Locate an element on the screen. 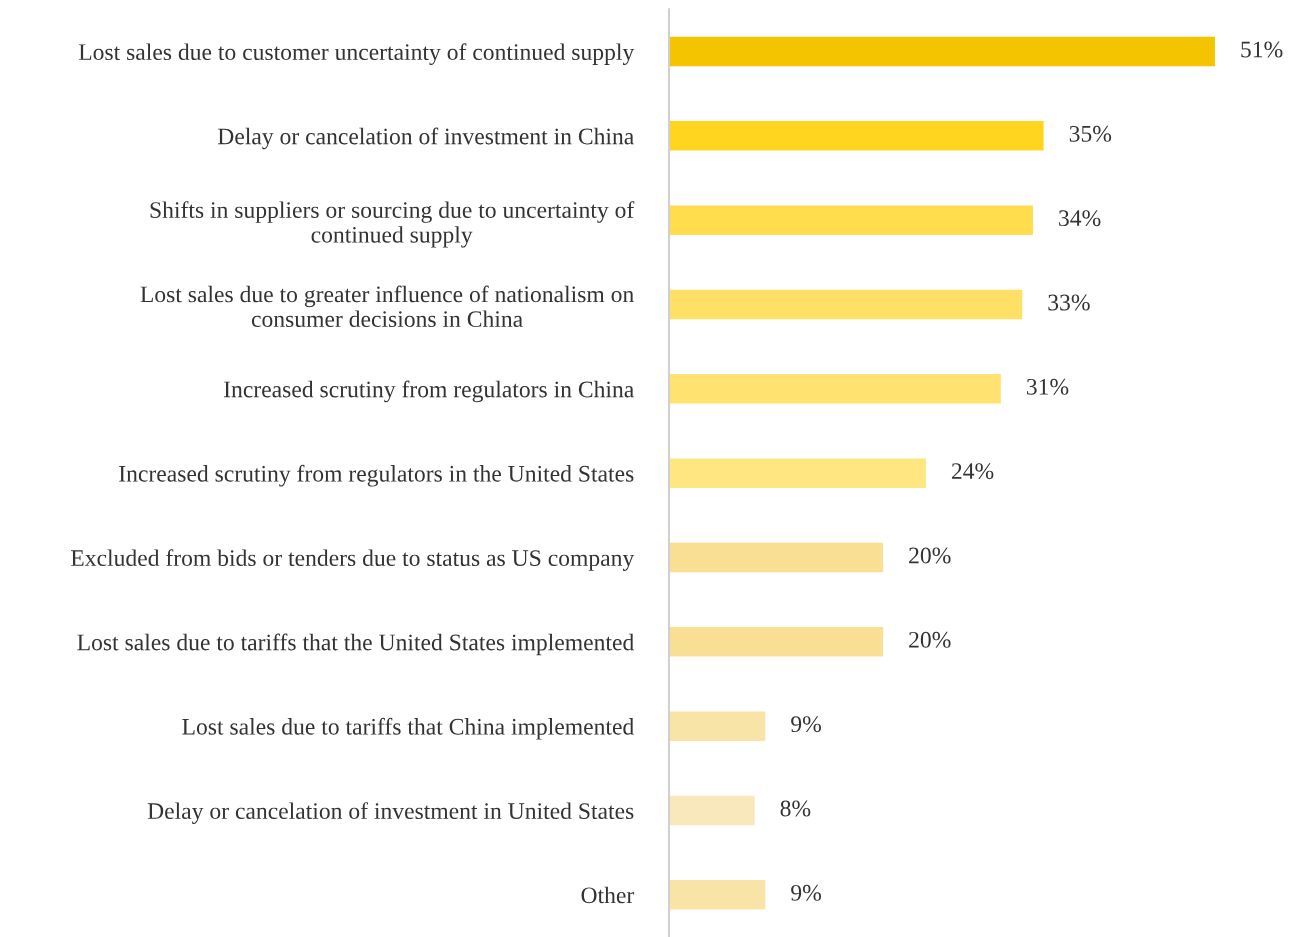  y-tick-label: Lost sales due to customer uncertainty of continued supply is located at coordinates (356, 54).